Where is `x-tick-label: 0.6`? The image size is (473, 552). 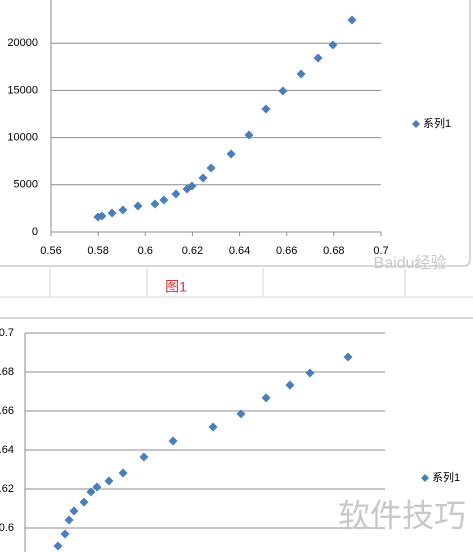 x-tick-label: 0.6 is located at coordinates (145, 251).